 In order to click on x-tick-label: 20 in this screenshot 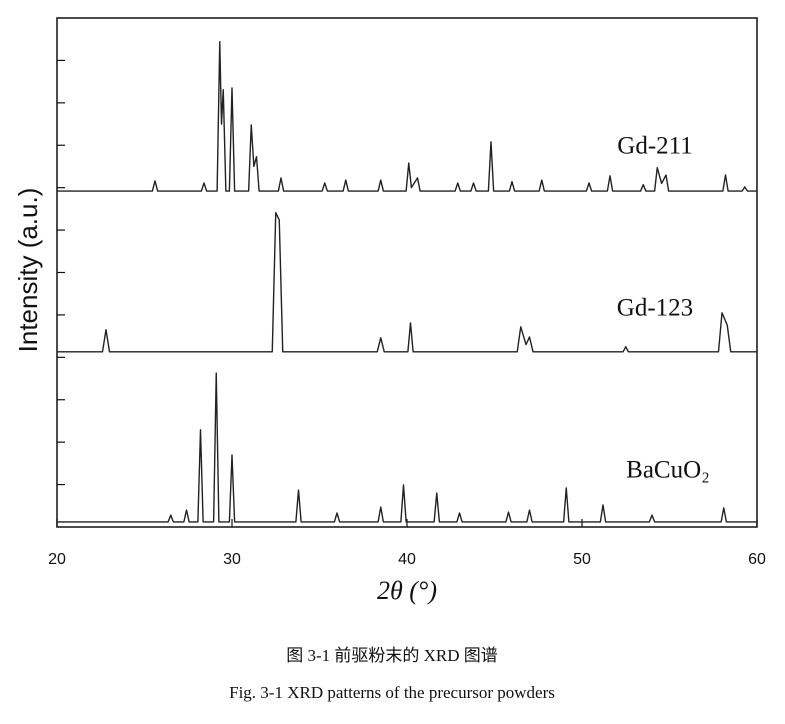, I will do `click(57, 559)`.